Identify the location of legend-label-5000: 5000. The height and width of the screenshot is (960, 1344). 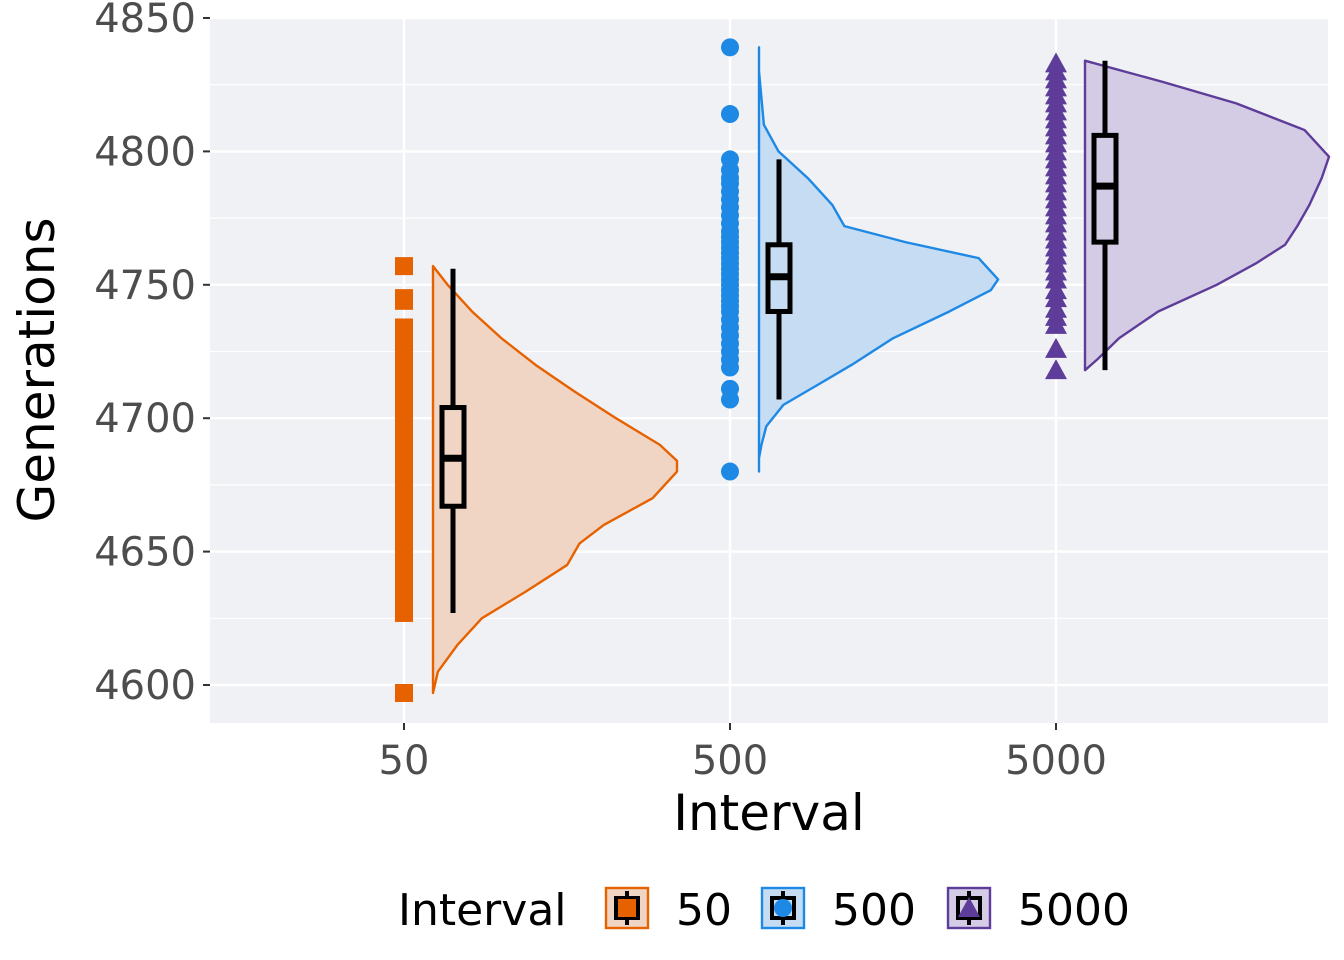
(1074, 910).